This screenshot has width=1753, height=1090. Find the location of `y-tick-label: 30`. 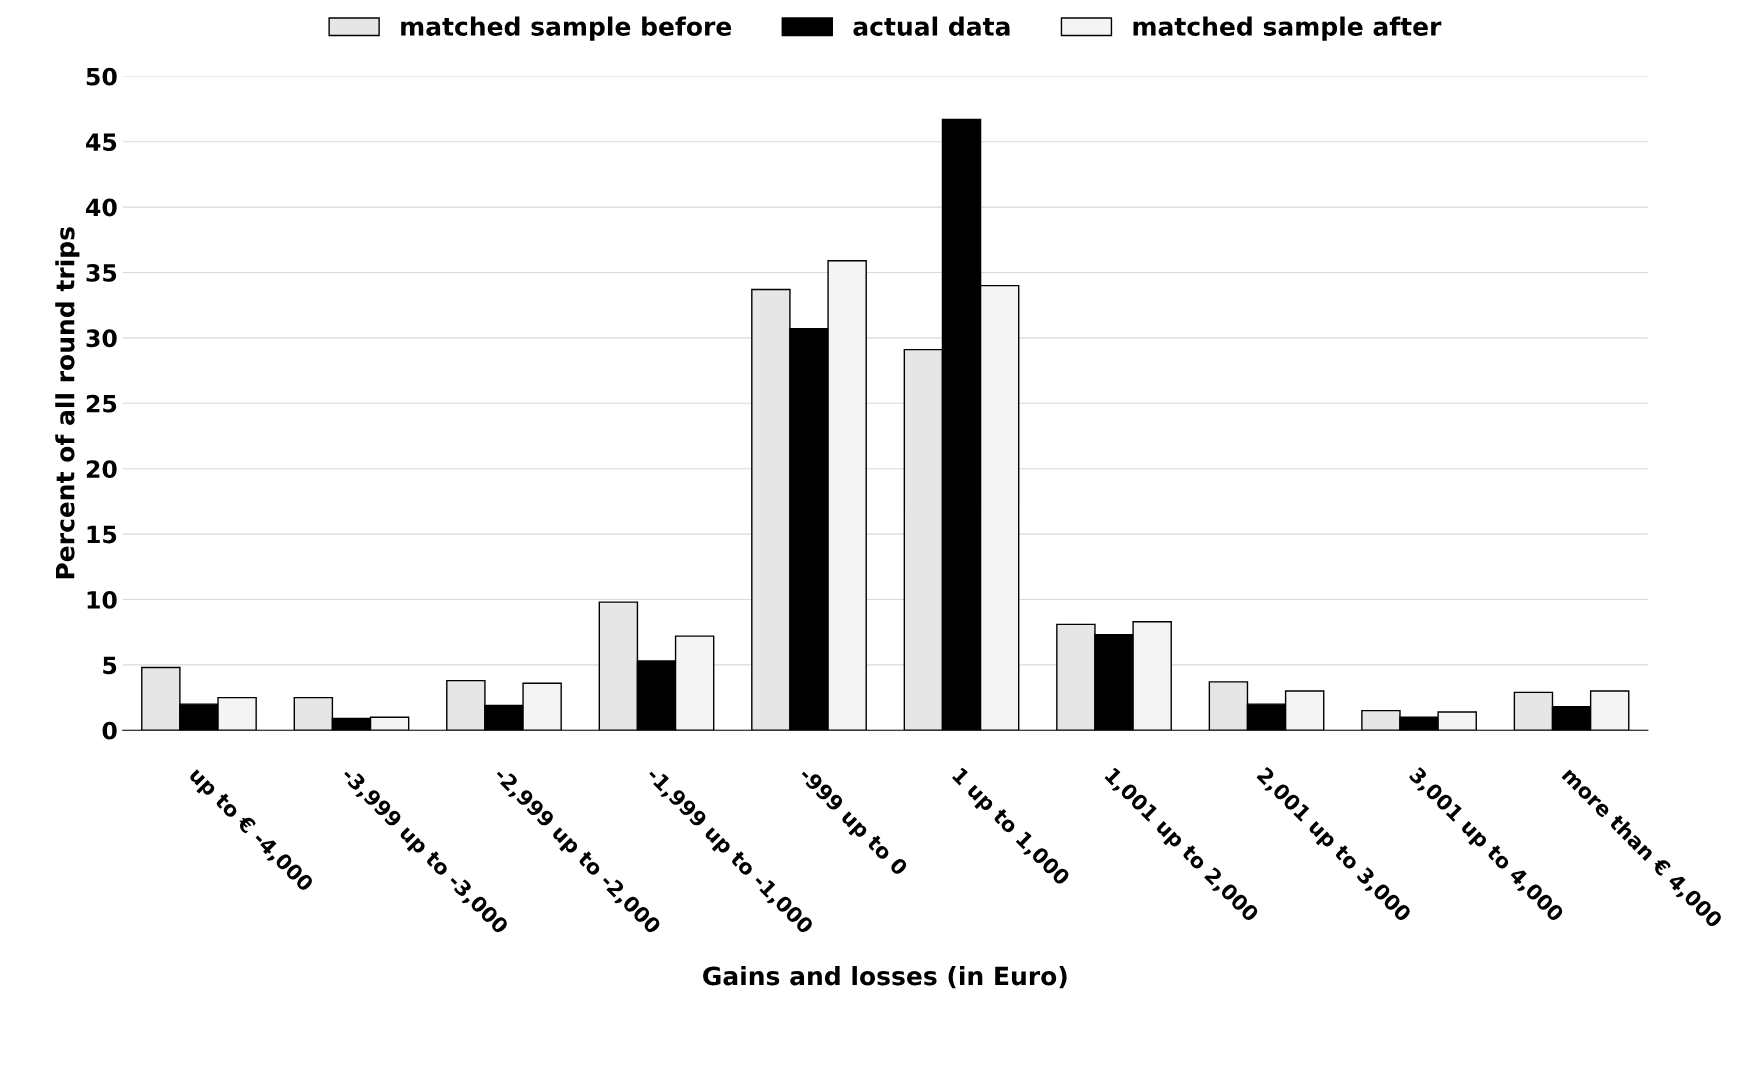

y-tick-label: 30 is located at coordinates (101, 338).